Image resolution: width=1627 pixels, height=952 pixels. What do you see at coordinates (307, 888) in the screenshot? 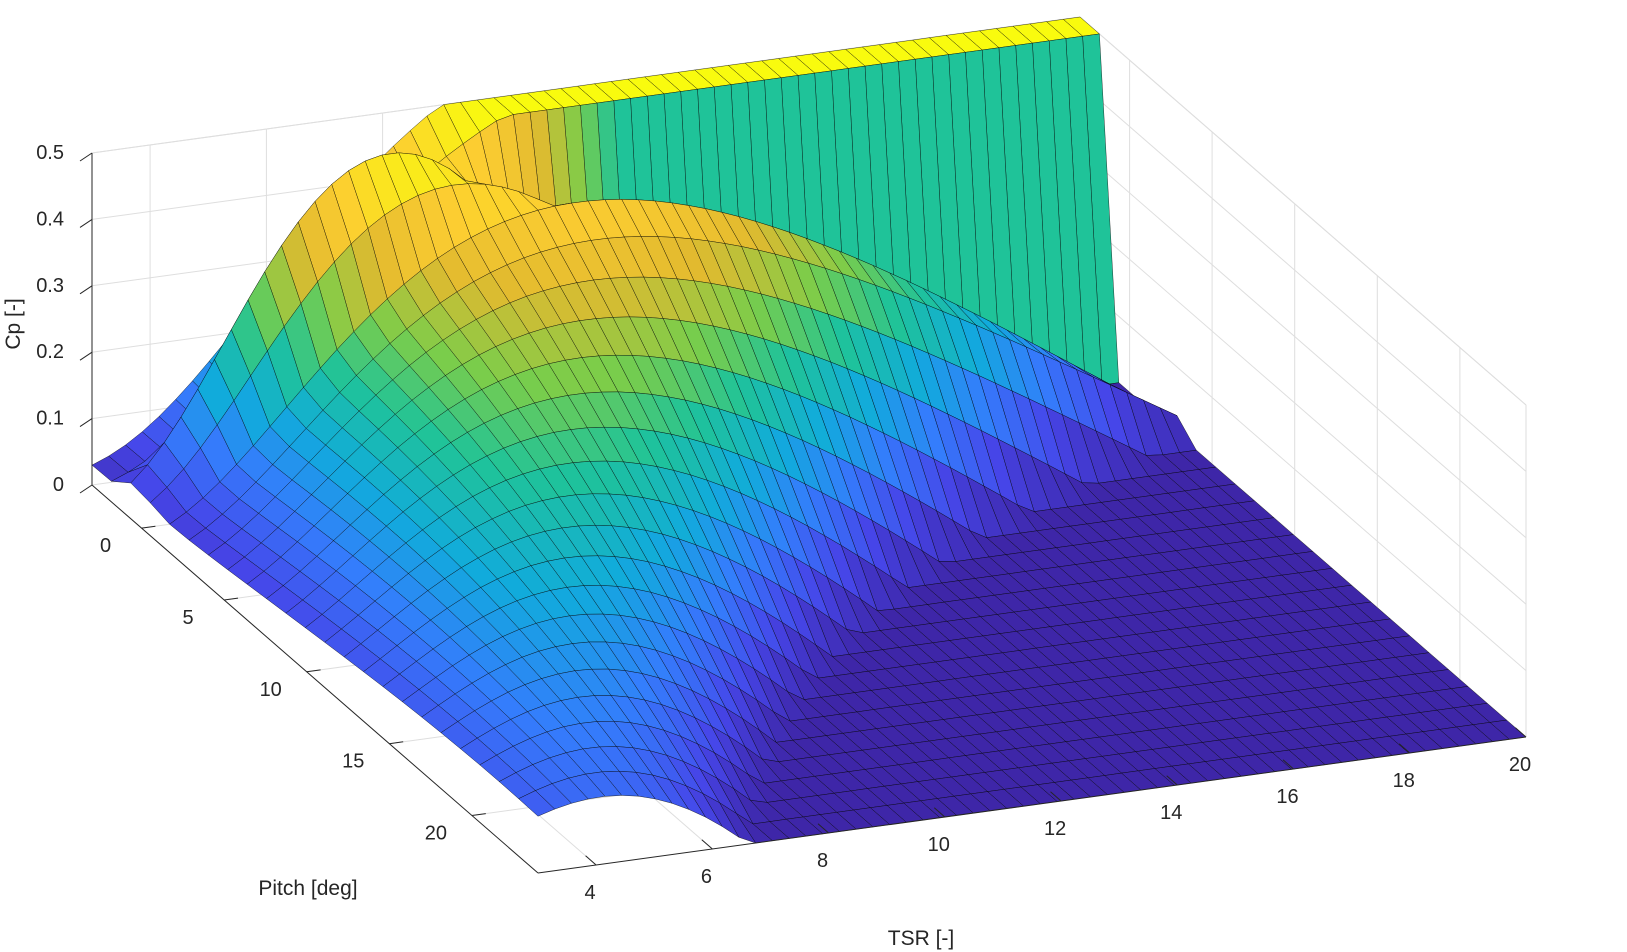
I see `y-axis-label: Pitch [deg]` at bounding box center [307, 888].